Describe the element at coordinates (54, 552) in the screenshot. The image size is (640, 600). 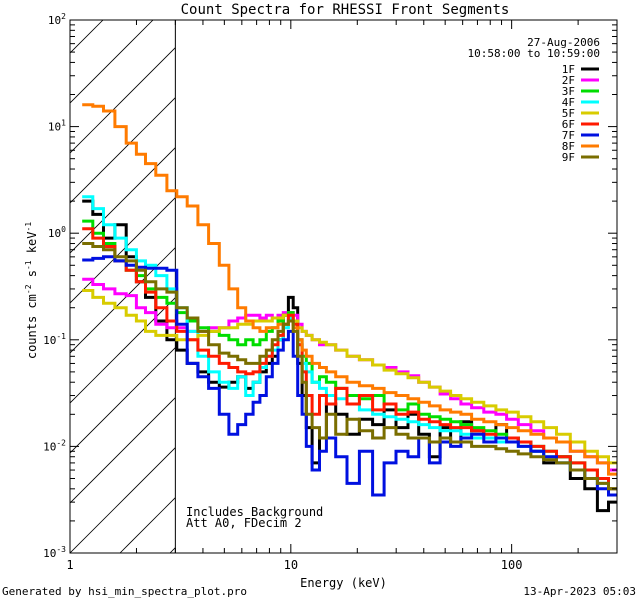
I see `y-tick-label: 10⁻³` at that location.